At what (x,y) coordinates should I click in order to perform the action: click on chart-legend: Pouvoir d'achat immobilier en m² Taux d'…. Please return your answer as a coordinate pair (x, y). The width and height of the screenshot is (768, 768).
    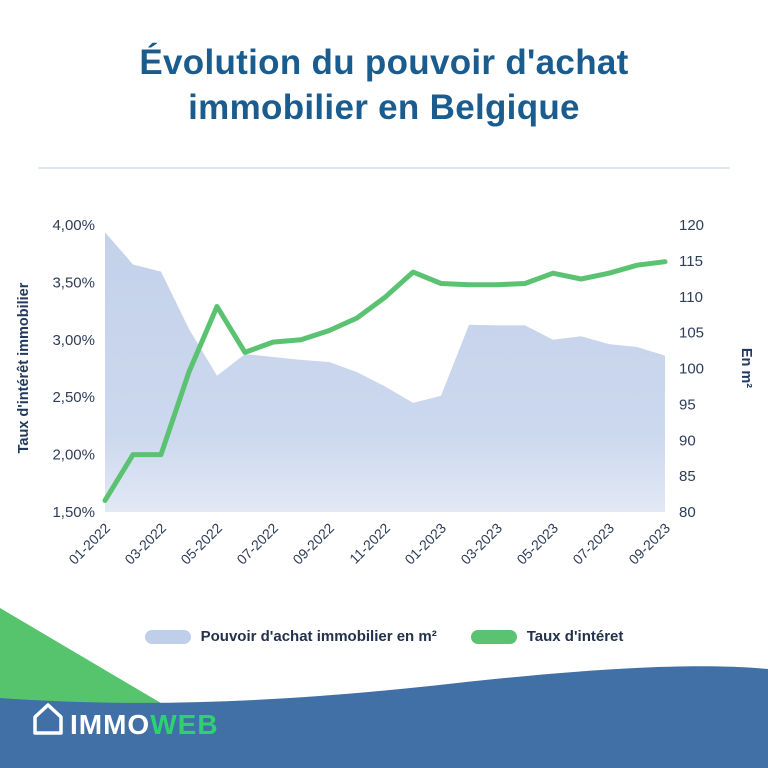
    Looking at the image, I should click on (384, 636).